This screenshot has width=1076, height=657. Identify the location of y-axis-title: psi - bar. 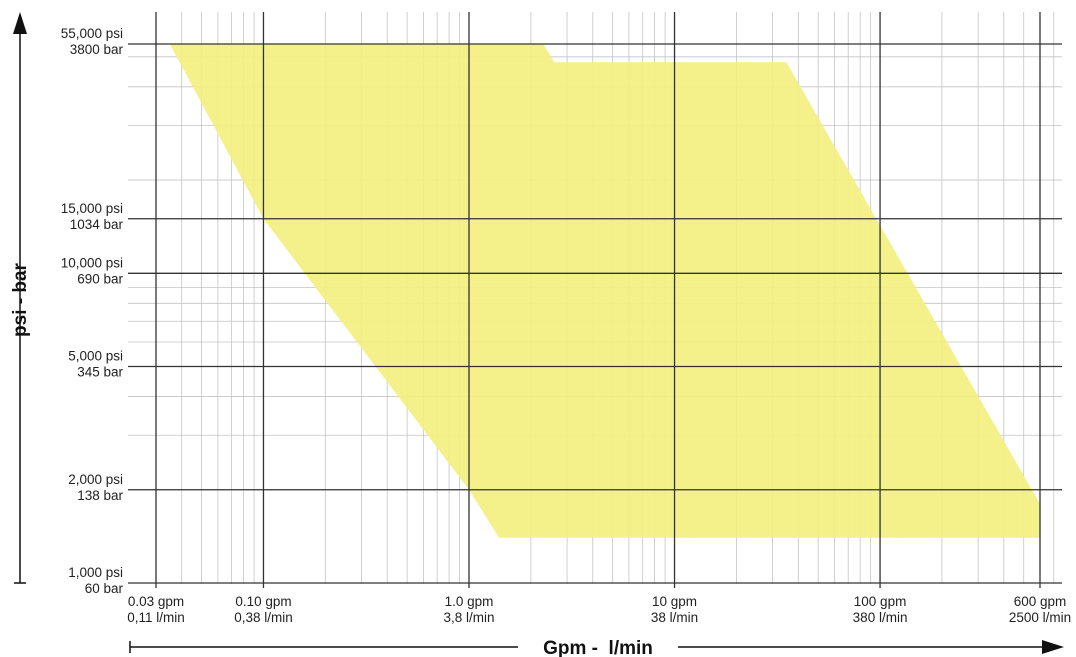
(20, 299).